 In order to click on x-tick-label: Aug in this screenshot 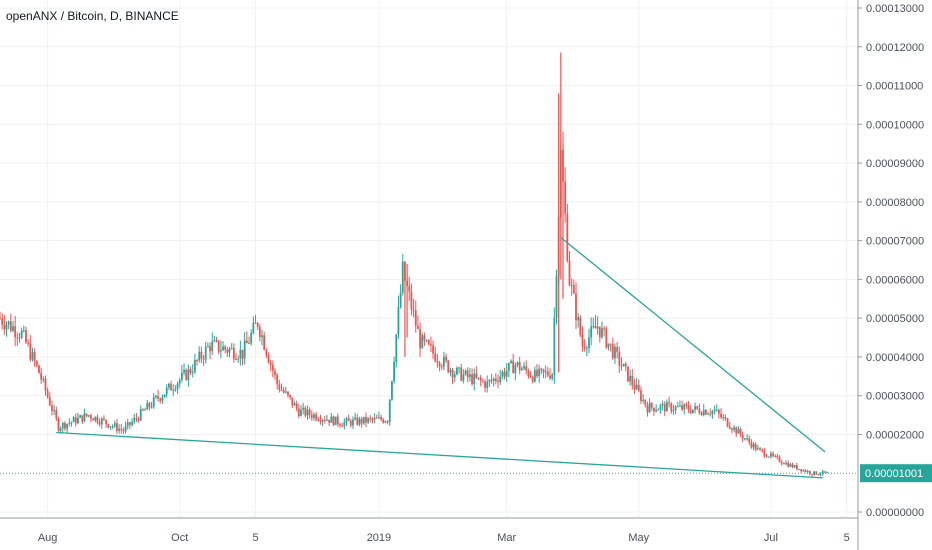, I will do `click(48, 538)`.